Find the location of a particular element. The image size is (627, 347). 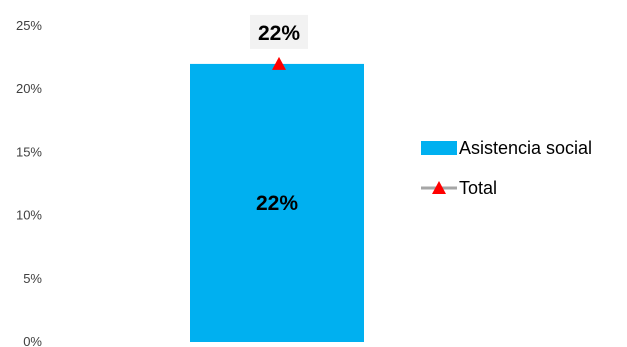

legend-swatch-asistencia-social is located at coordinates (439, 148).